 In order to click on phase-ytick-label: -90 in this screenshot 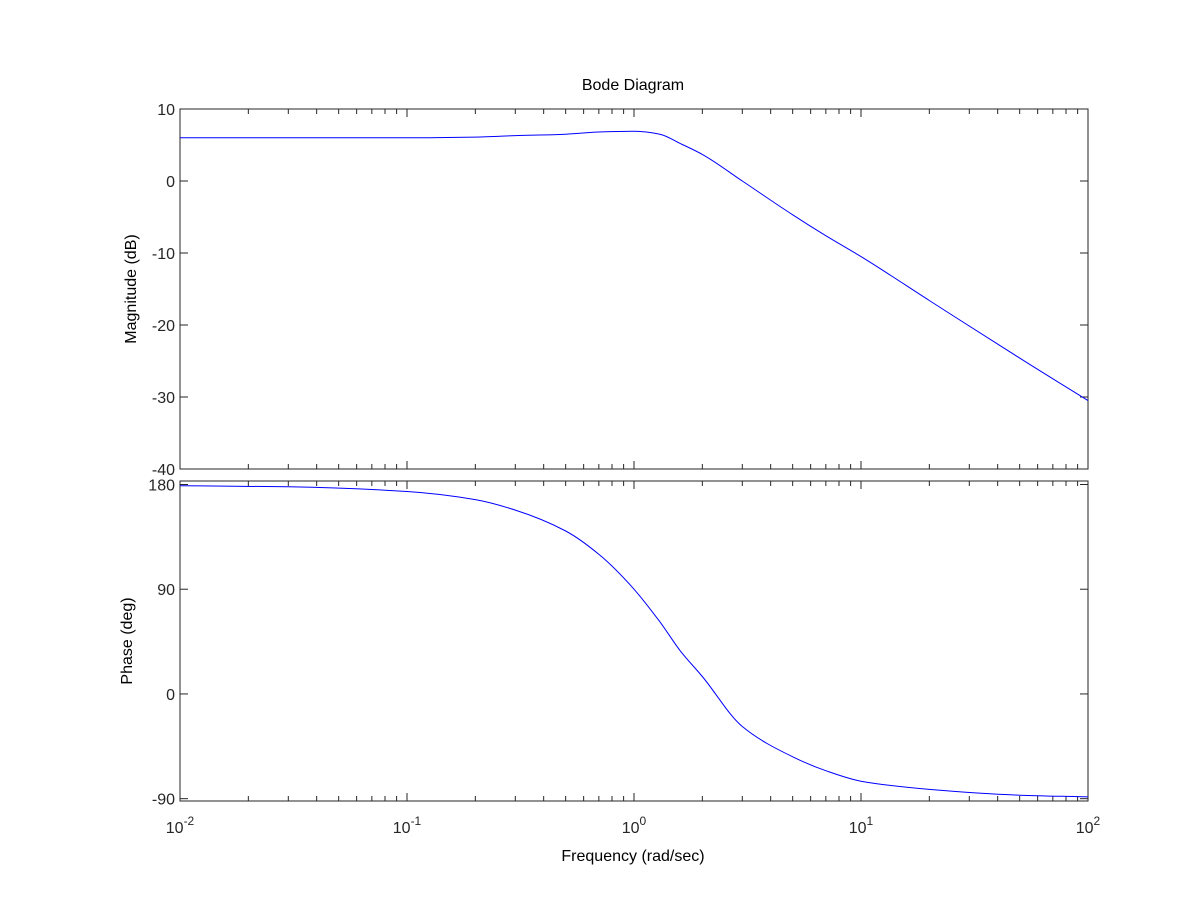, I will do `click(163, 800)`.